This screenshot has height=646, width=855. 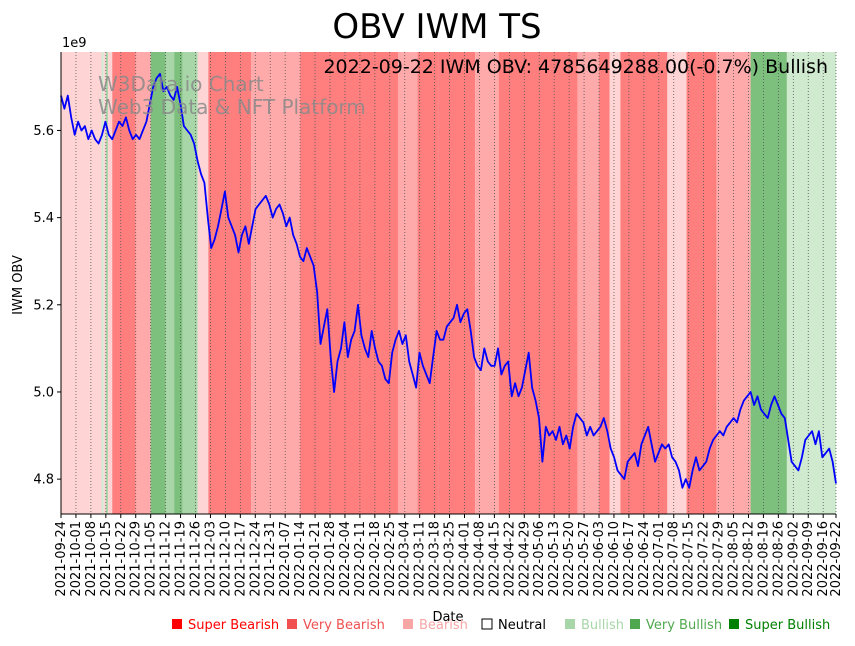 I want to click on legend-label: Neutral, so click(x=522, y=625).